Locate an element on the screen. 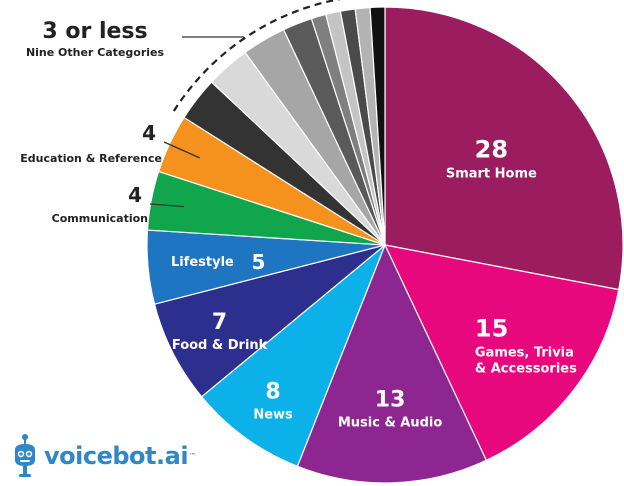  slice-label-games-trivia-and-accessories-line2: & Accessories is located at coordinates (526, 369).